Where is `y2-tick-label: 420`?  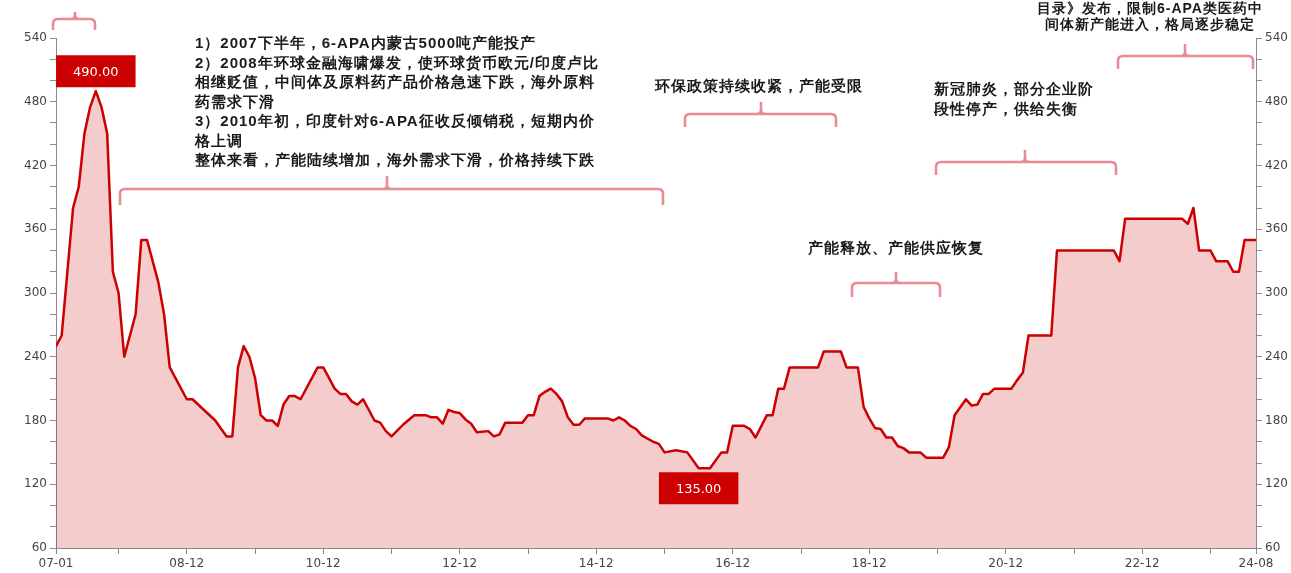 y2-tick-label: 420 is located at coordinates (1276, 164).